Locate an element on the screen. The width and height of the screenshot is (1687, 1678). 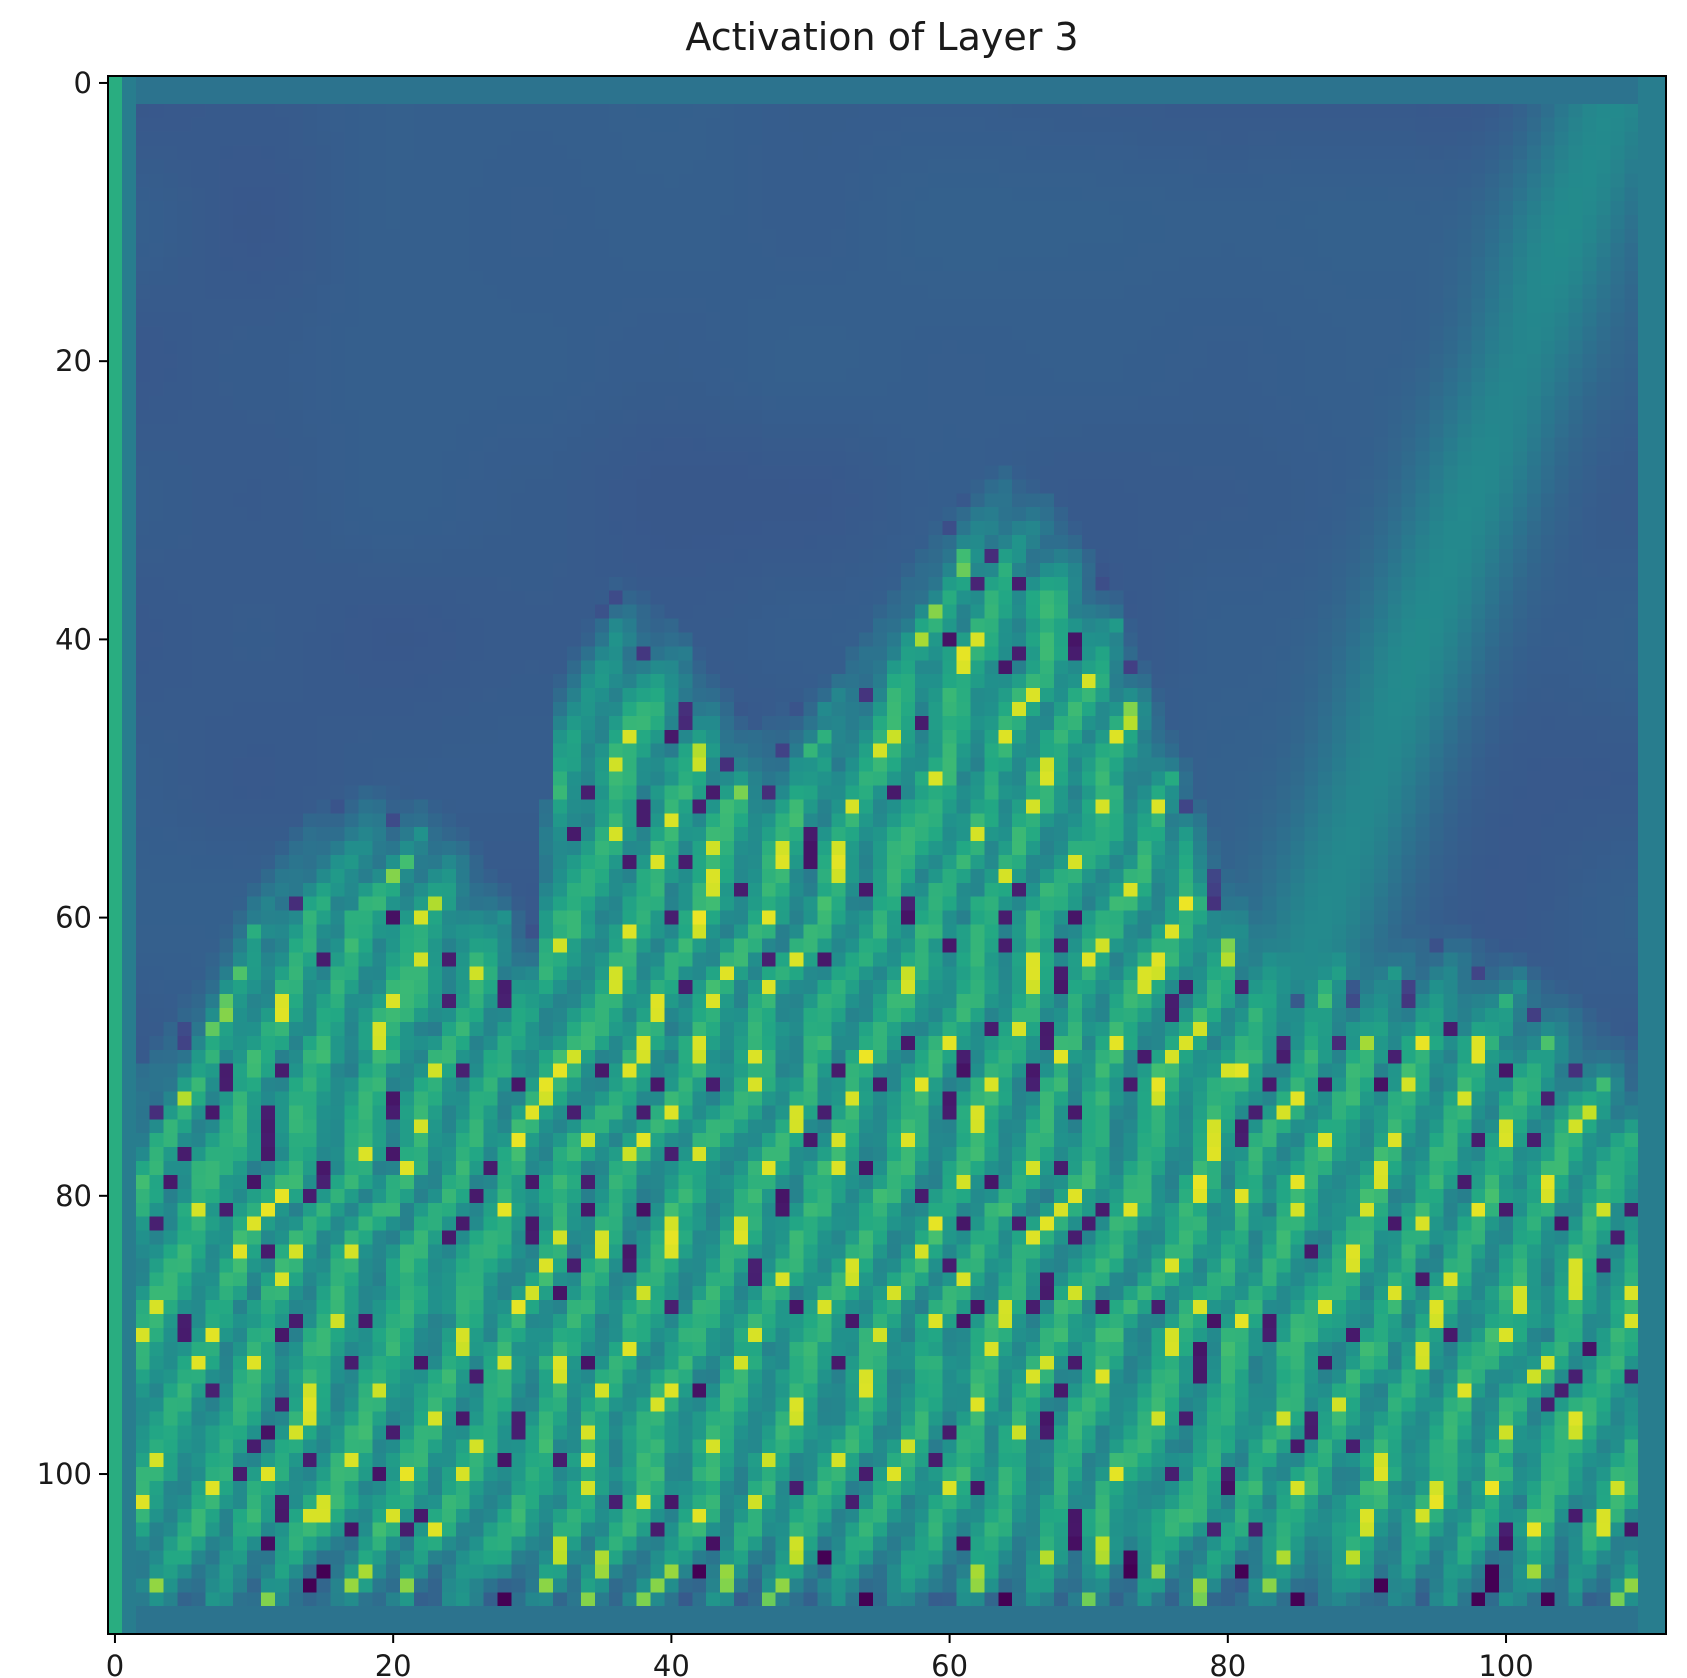
chart-title: Activation of Layer 3 is located at coordinates (881, 37).